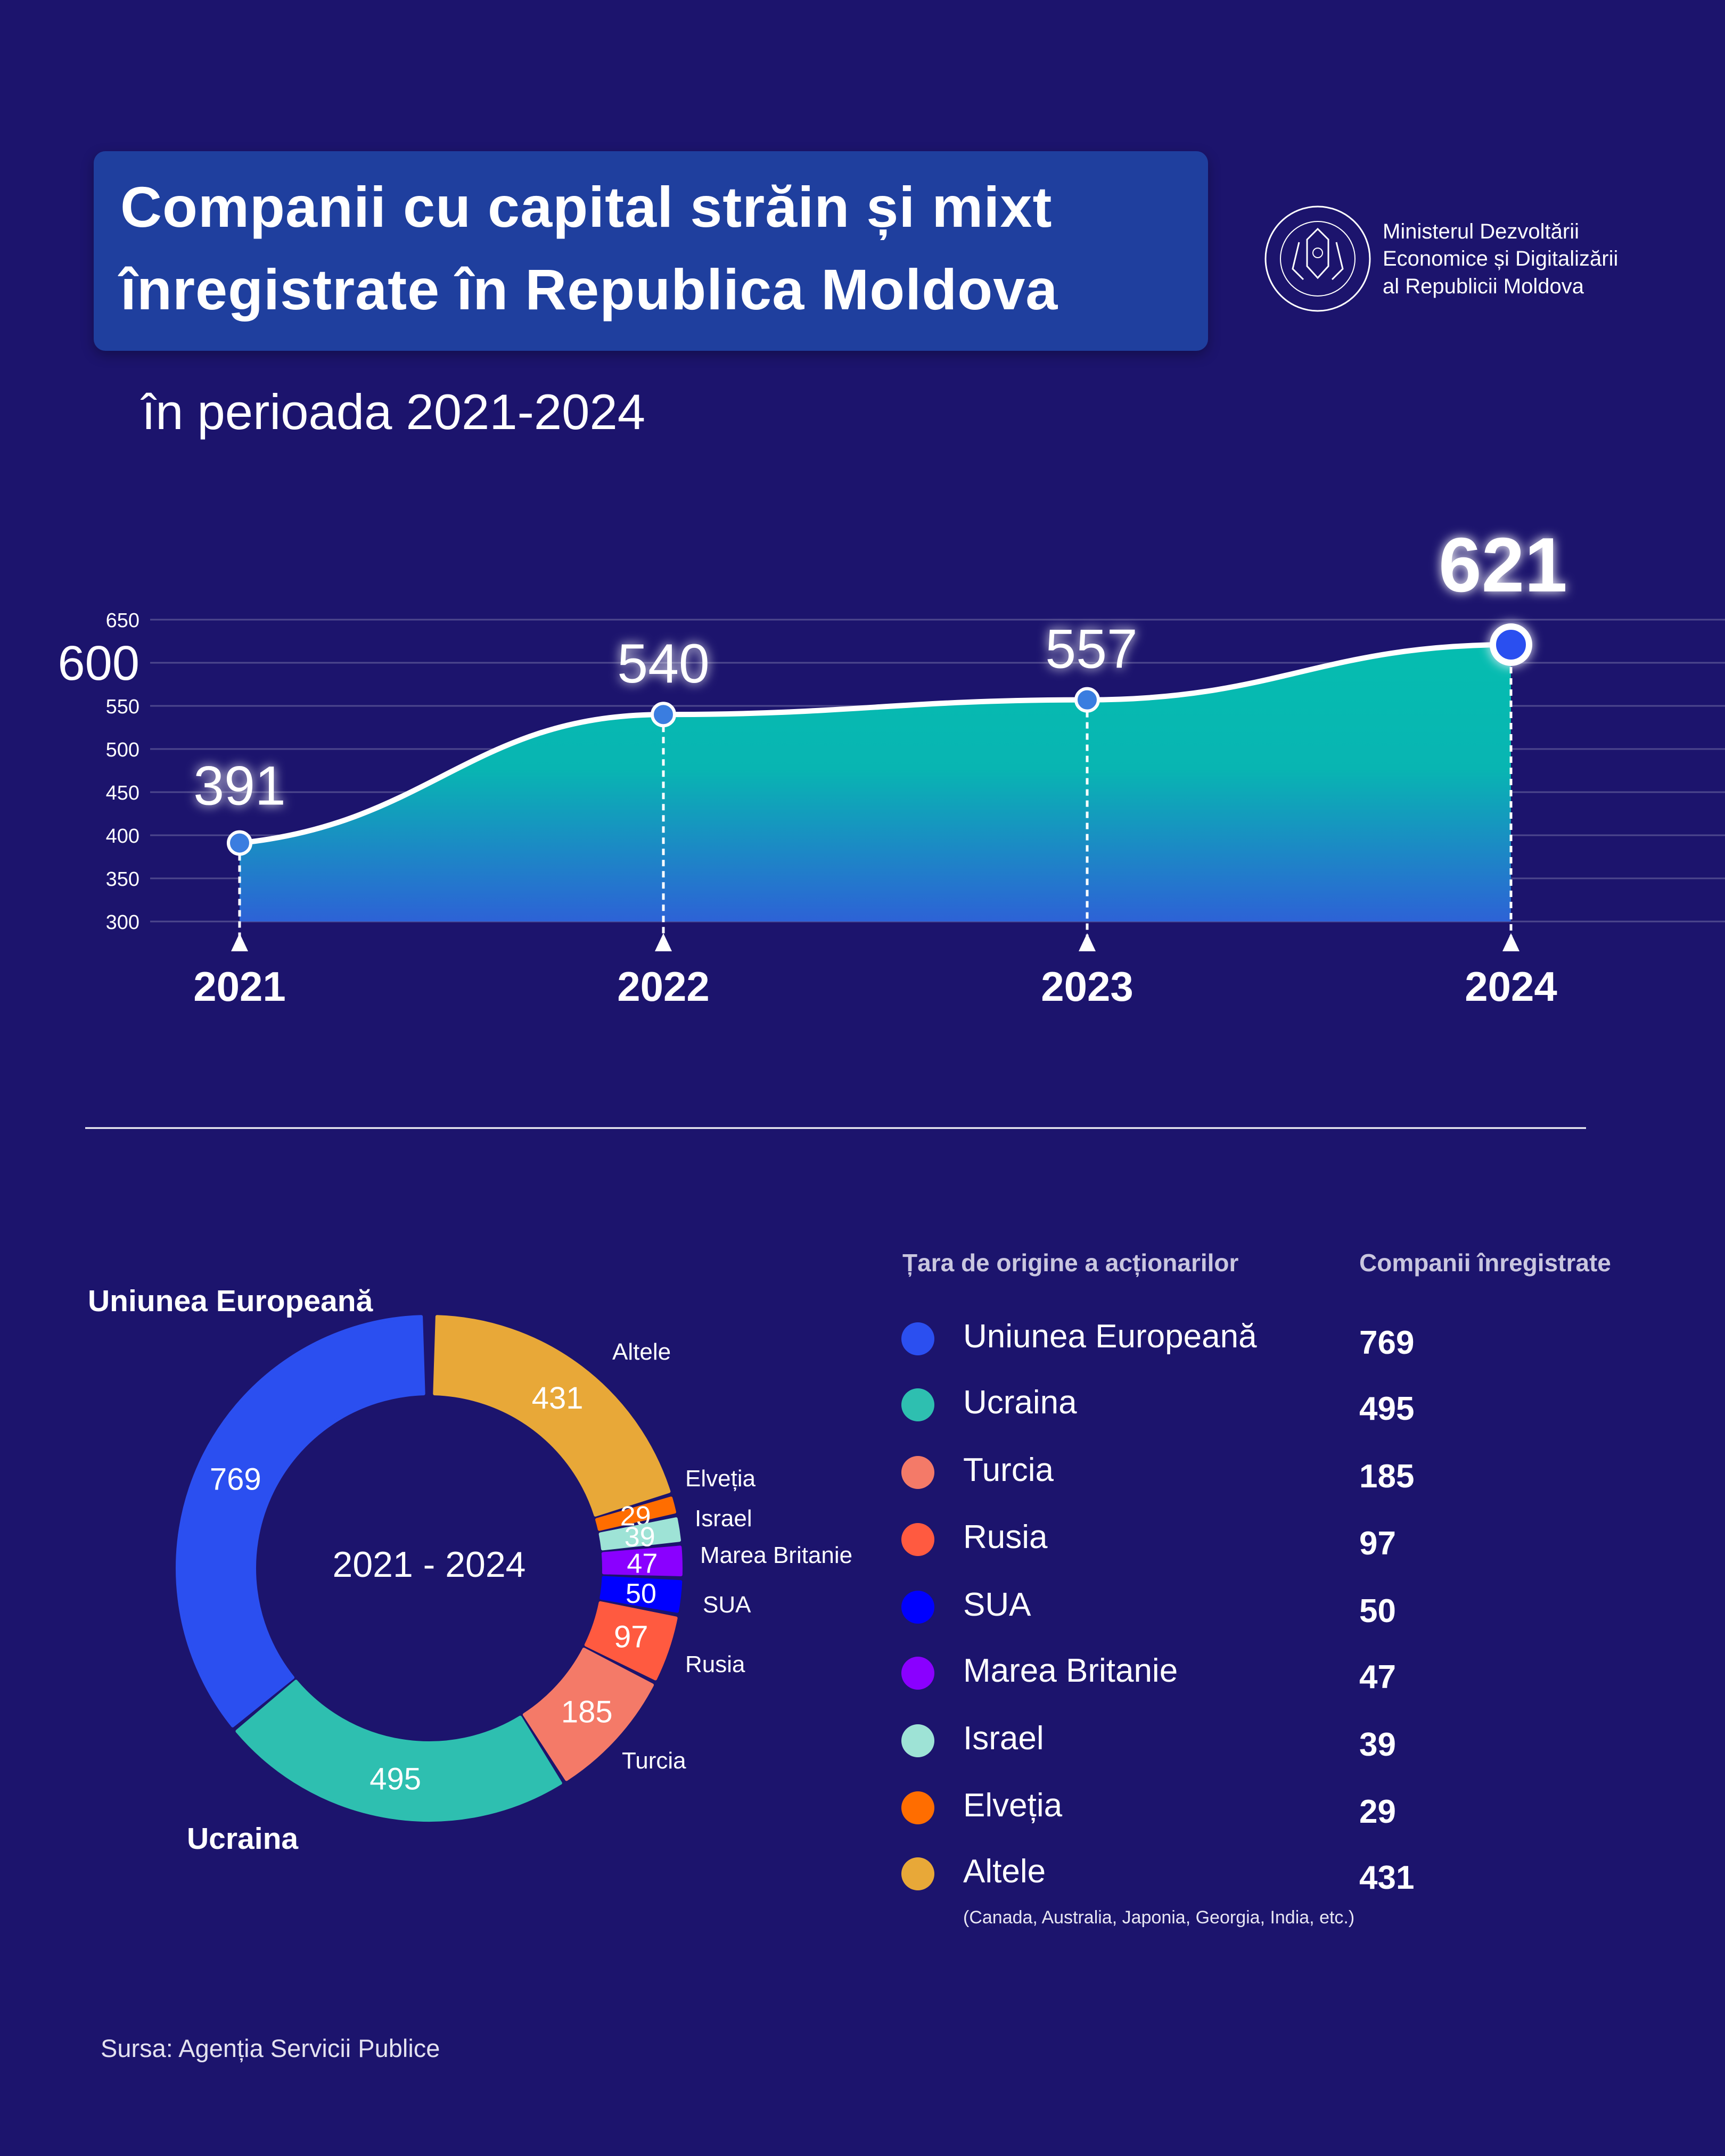 The image size is (1725, 2156). I want to click on legend-row: Altele 431, so click(1193, 1874).